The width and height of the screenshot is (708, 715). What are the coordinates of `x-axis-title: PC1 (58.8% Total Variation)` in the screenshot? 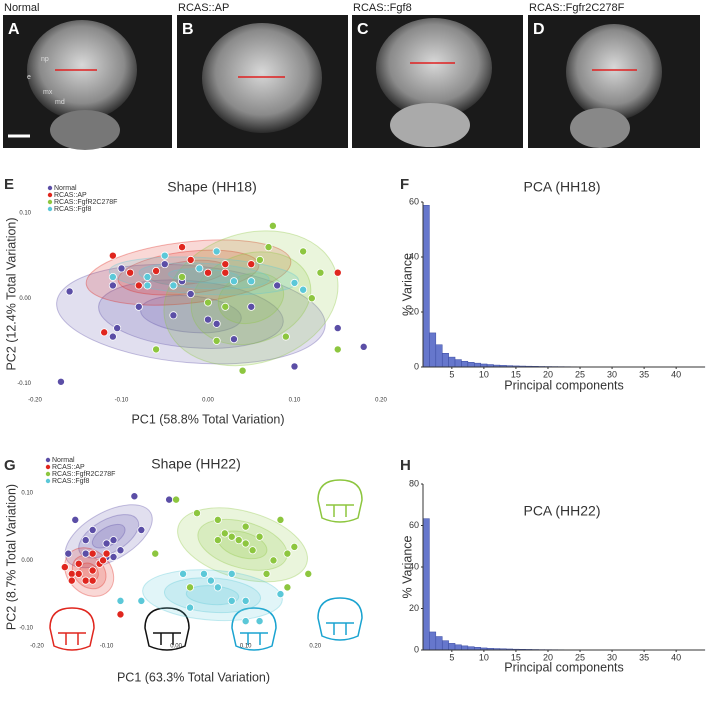 It's located at (207, 419).